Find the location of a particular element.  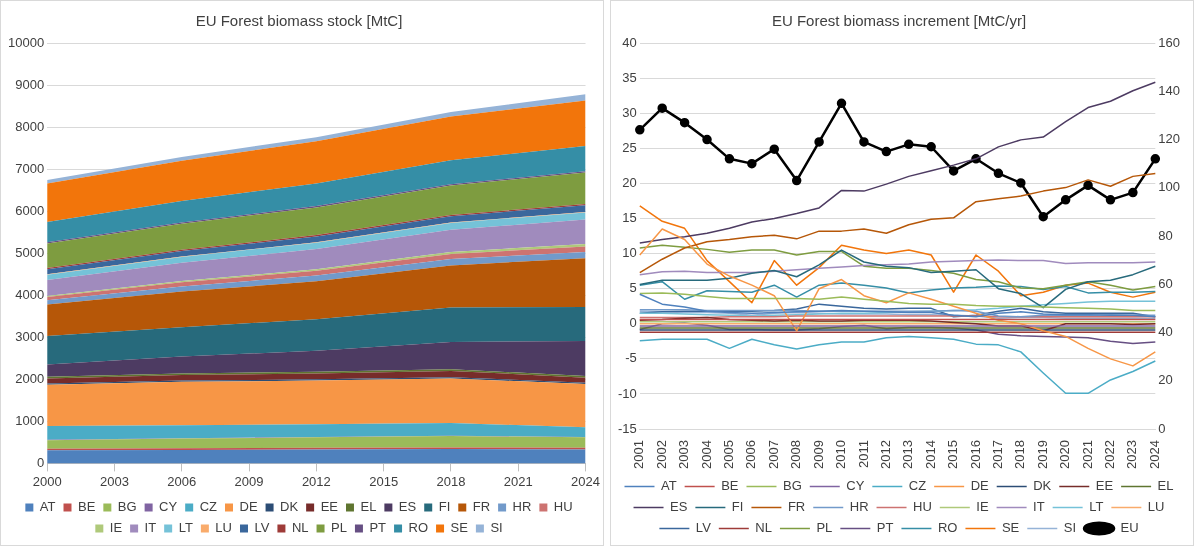

y-tick-label: -5 is located at coordinates (631, 358).